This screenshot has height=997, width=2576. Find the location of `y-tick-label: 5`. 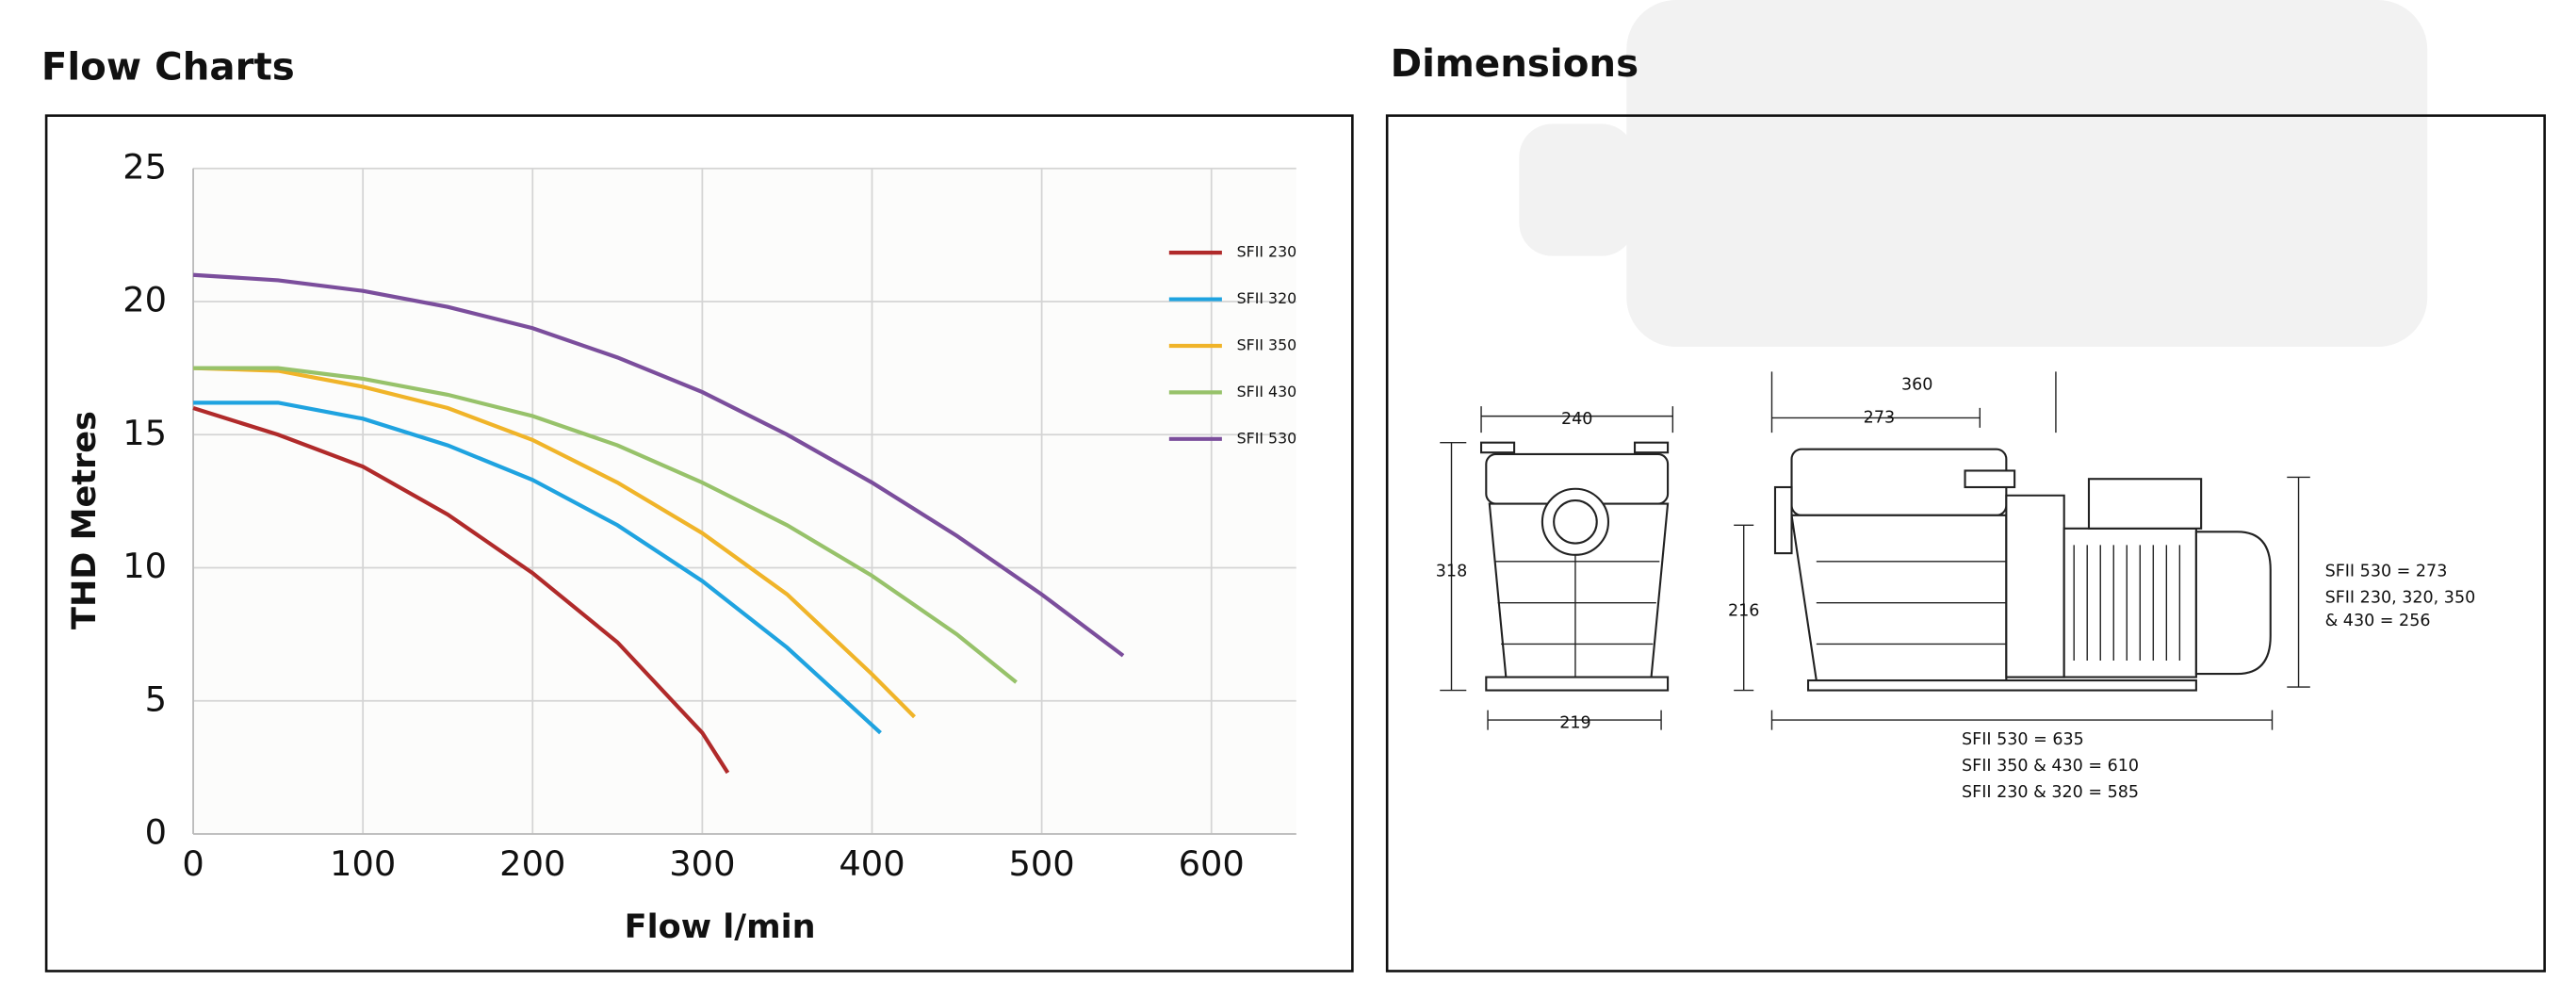

y-tick-label: 5 is located at coordinates (156, 698).